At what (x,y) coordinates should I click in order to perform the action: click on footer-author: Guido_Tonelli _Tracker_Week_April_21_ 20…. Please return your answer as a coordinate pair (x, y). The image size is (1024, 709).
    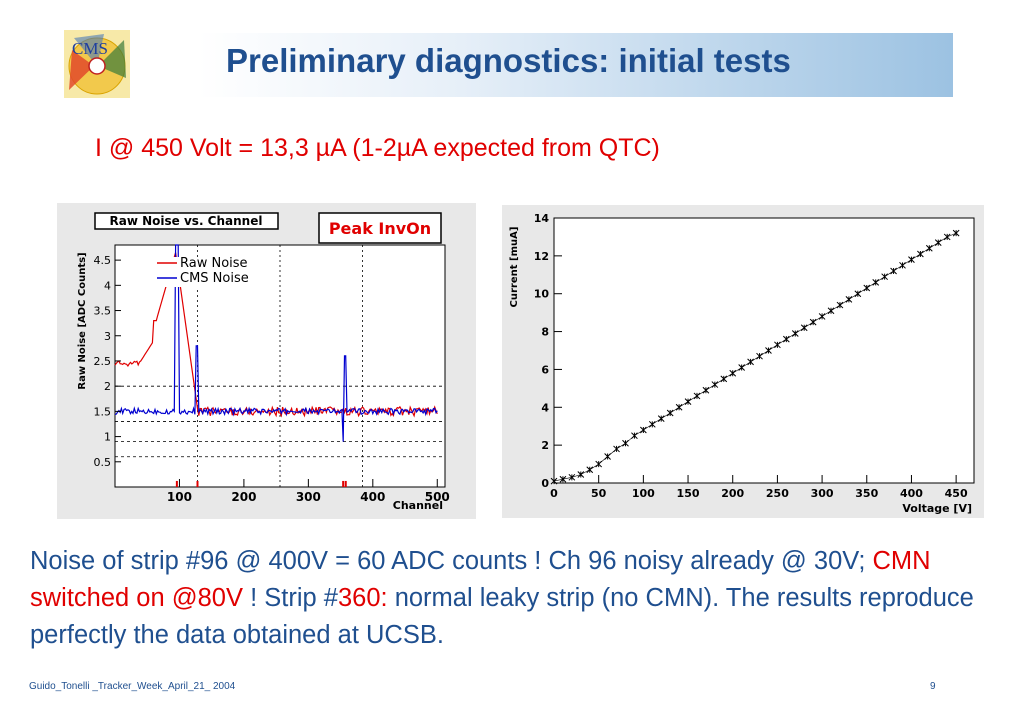
    Looking at the image, I should click on (132, 686).